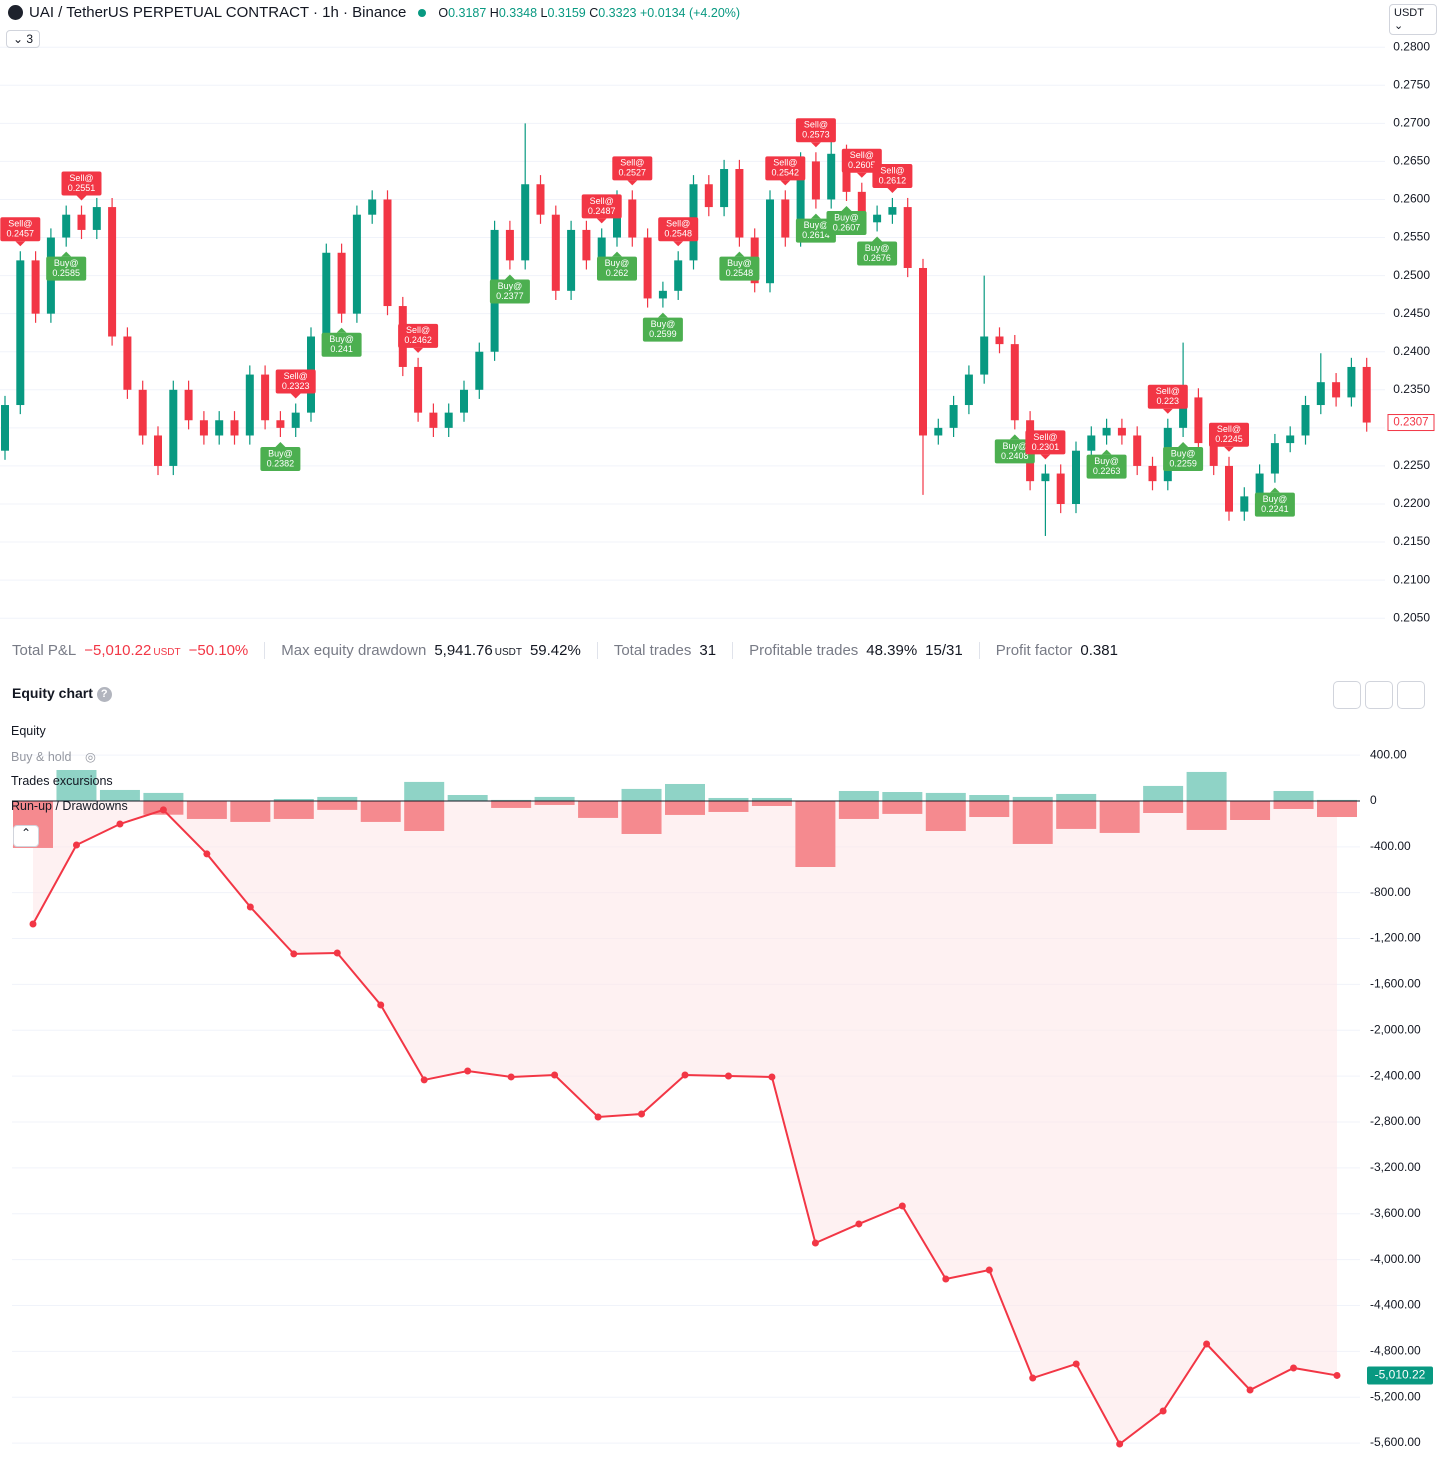  What do you see at coordinates (816, 135) in the screenshot?
I see `signal-price: 0.2573` at bounding box center [816, 135].